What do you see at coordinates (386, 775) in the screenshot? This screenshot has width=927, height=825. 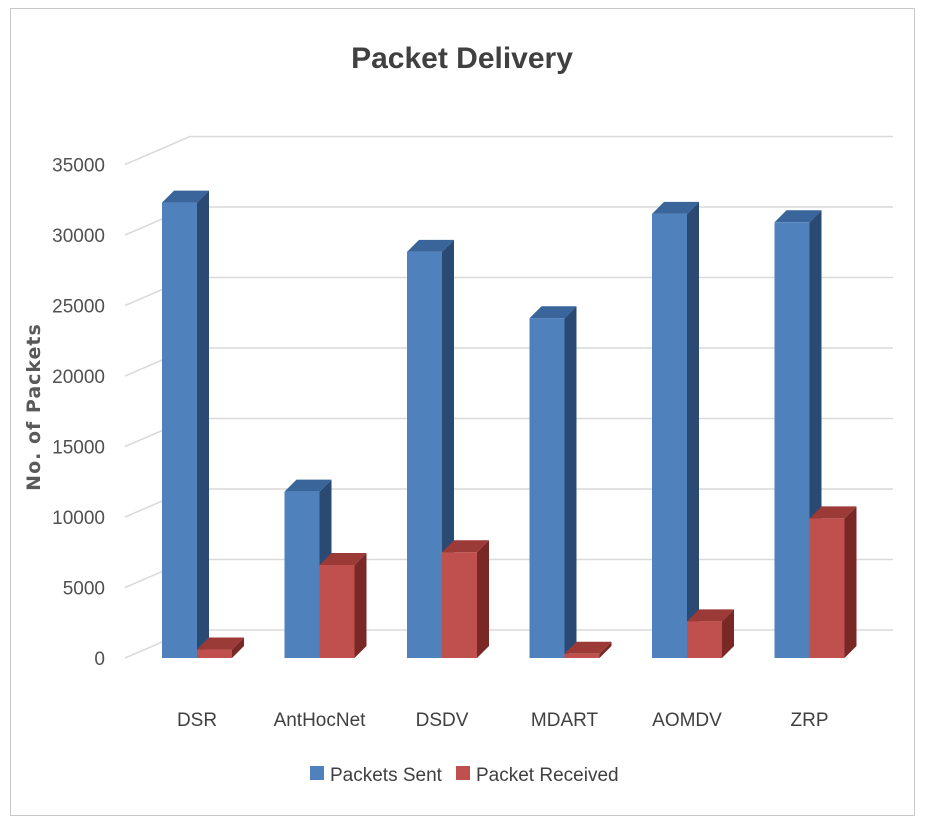 I see `legend-label: Packets Sent` at bounding box center [386, 775].